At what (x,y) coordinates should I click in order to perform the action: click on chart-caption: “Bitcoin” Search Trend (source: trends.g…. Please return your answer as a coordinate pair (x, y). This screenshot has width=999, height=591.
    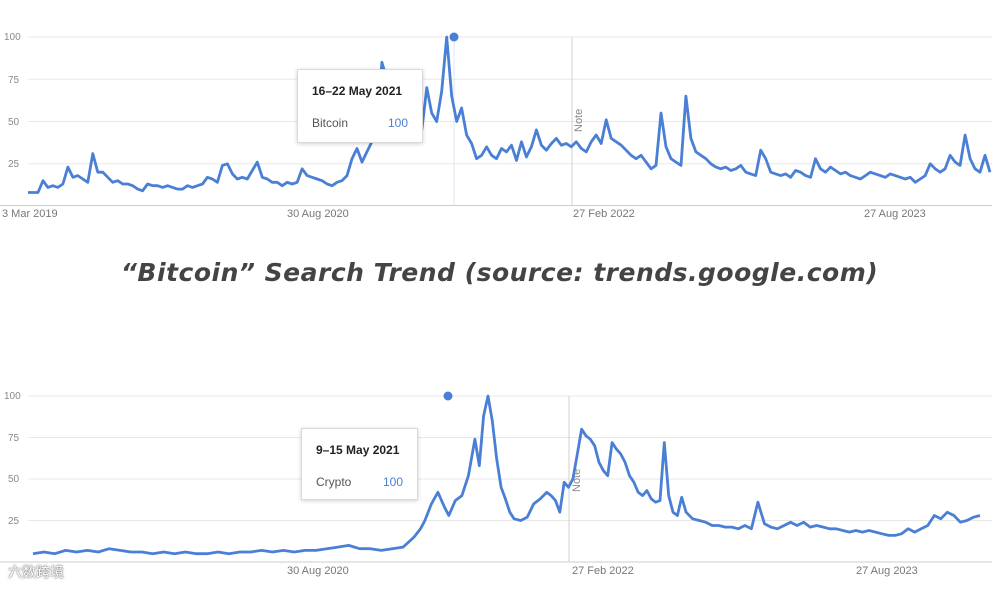
    Looking at the image, I should click on (499, 272).